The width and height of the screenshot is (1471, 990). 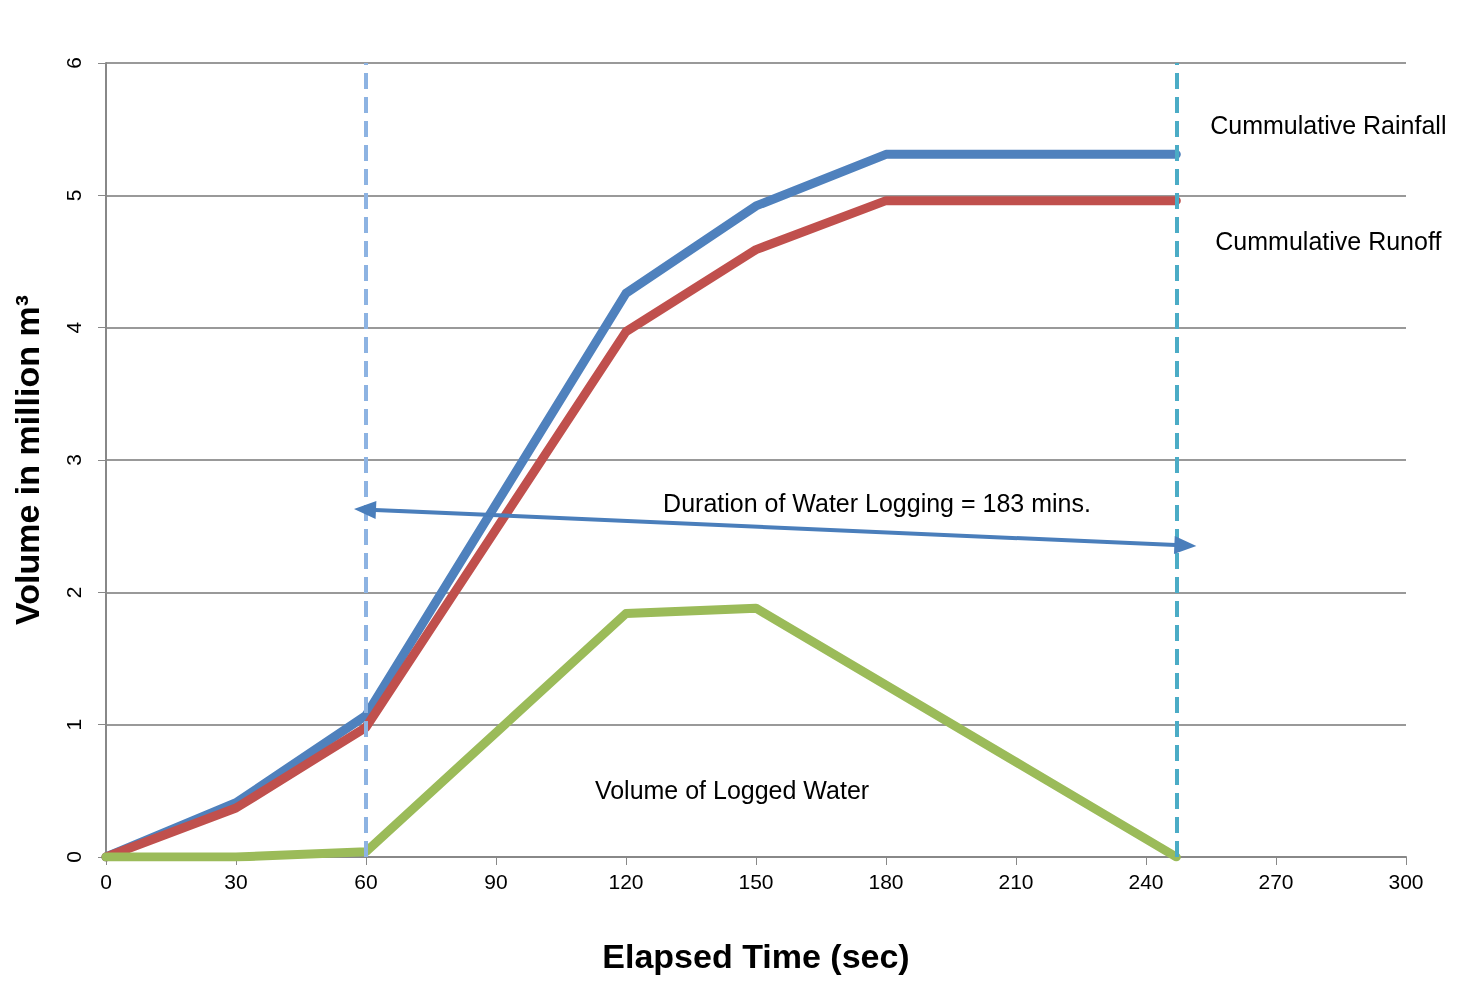 I want to click on x-tick-label: 240, so click(x=1146, y=881).